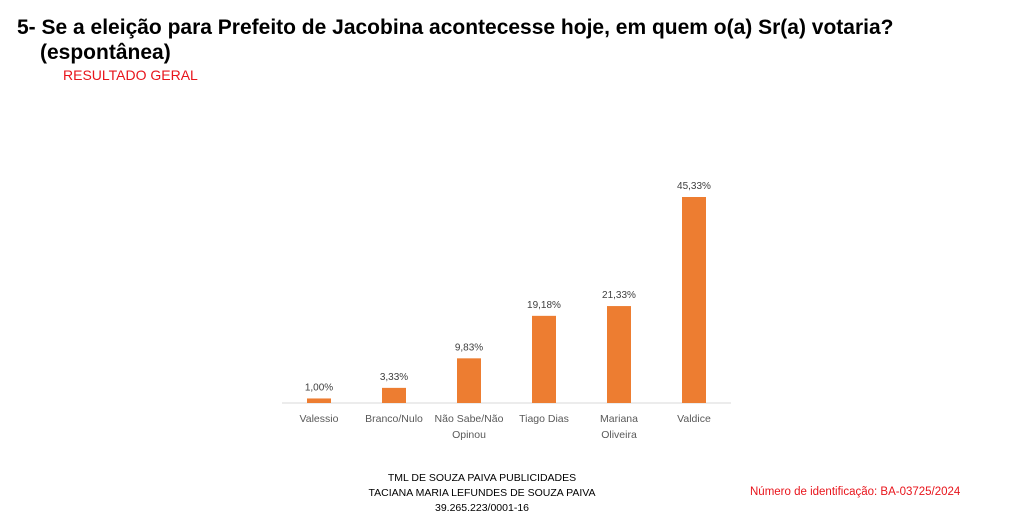 The height and width of the screenshot is (519, 1009). Describe the element at coordinates (469, 347) in the screenshot. I see `data-label: 9,83%` at that location.